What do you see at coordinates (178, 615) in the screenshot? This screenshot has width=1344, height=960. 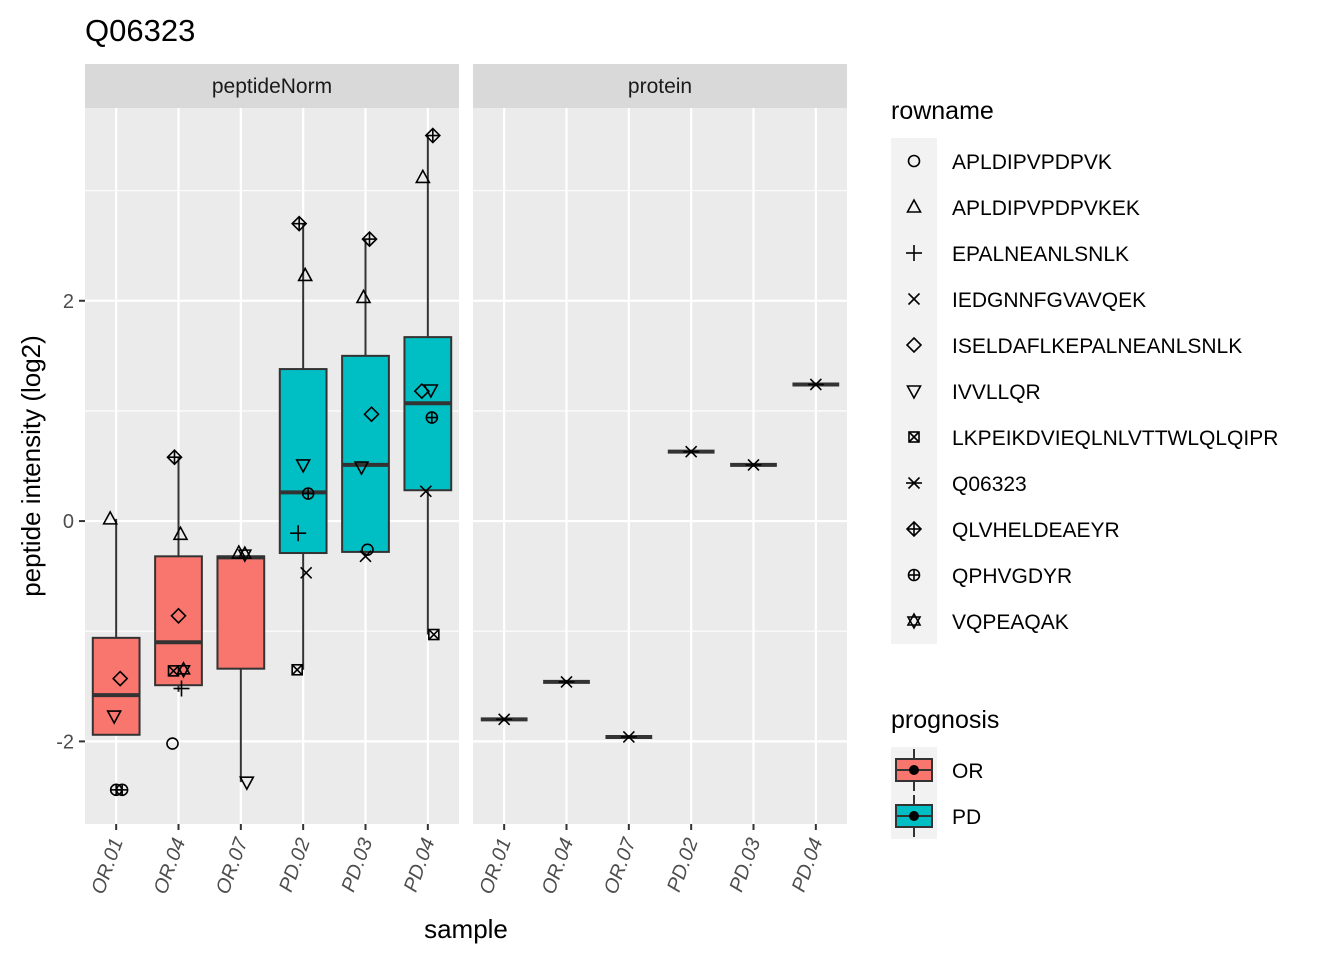 I see `data-point-OR.04-diamond-outline` at bounding box center [178, 615].